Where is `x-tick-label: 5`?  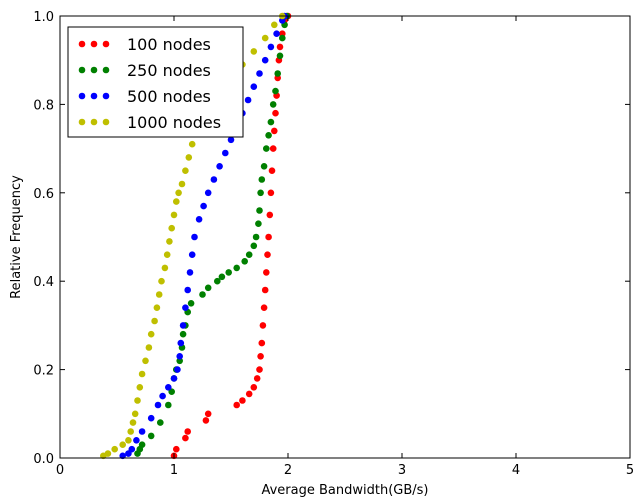
x-tick-label: 5 is located at coordinates (629, 470).